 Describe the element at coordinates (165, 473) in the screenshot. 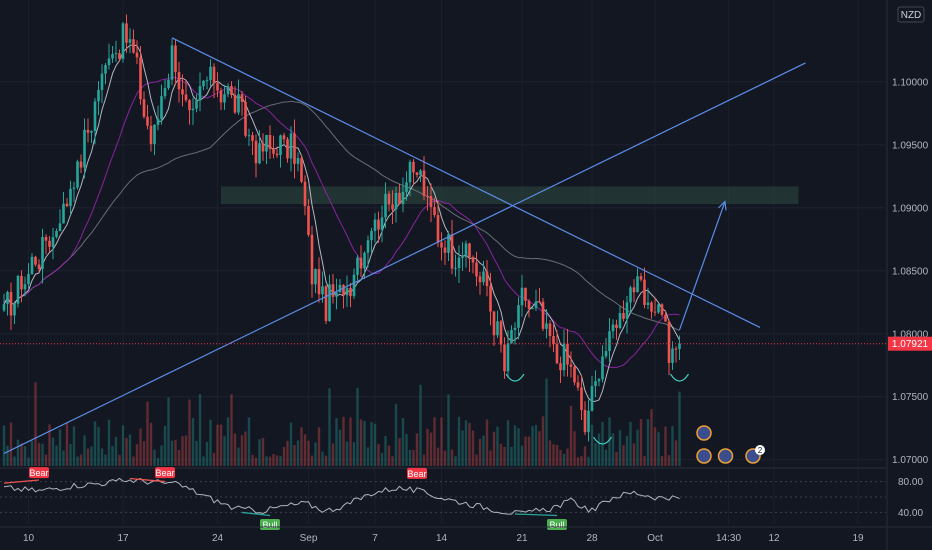

I see `bear-signal-badge` at that location.